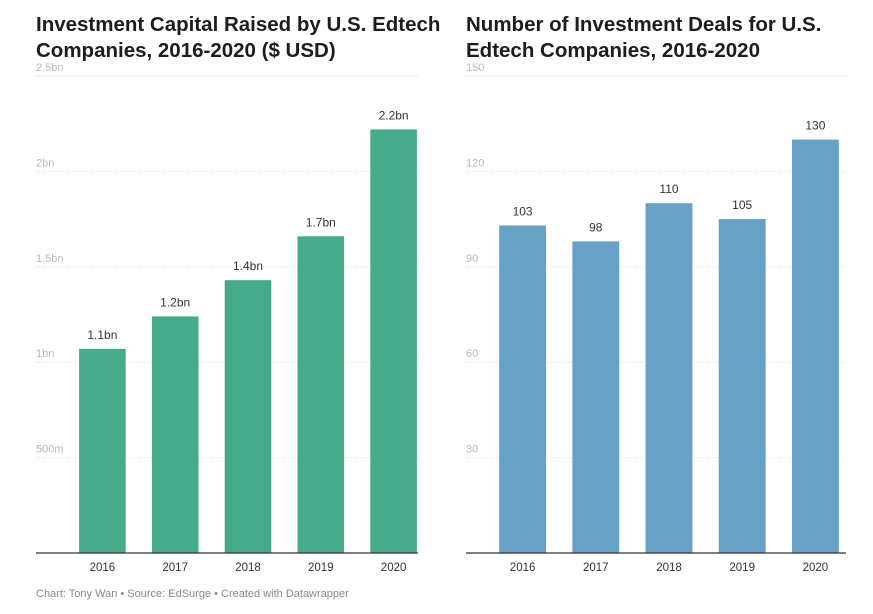  What do you see at coordinates (668, 189) in the screenshot?
I see `data-label: 110` at bounding box center [668, 189].